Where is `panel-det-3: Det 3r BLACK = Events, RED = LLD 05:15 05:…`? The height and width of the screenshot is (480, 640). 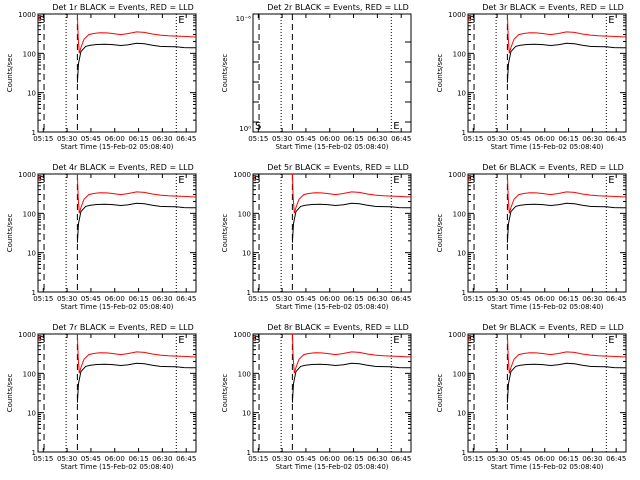
panel-det-3: Det 3r BLACK = Events, RED = LLD 05:15 05:… is located at coordinates (531, 77).